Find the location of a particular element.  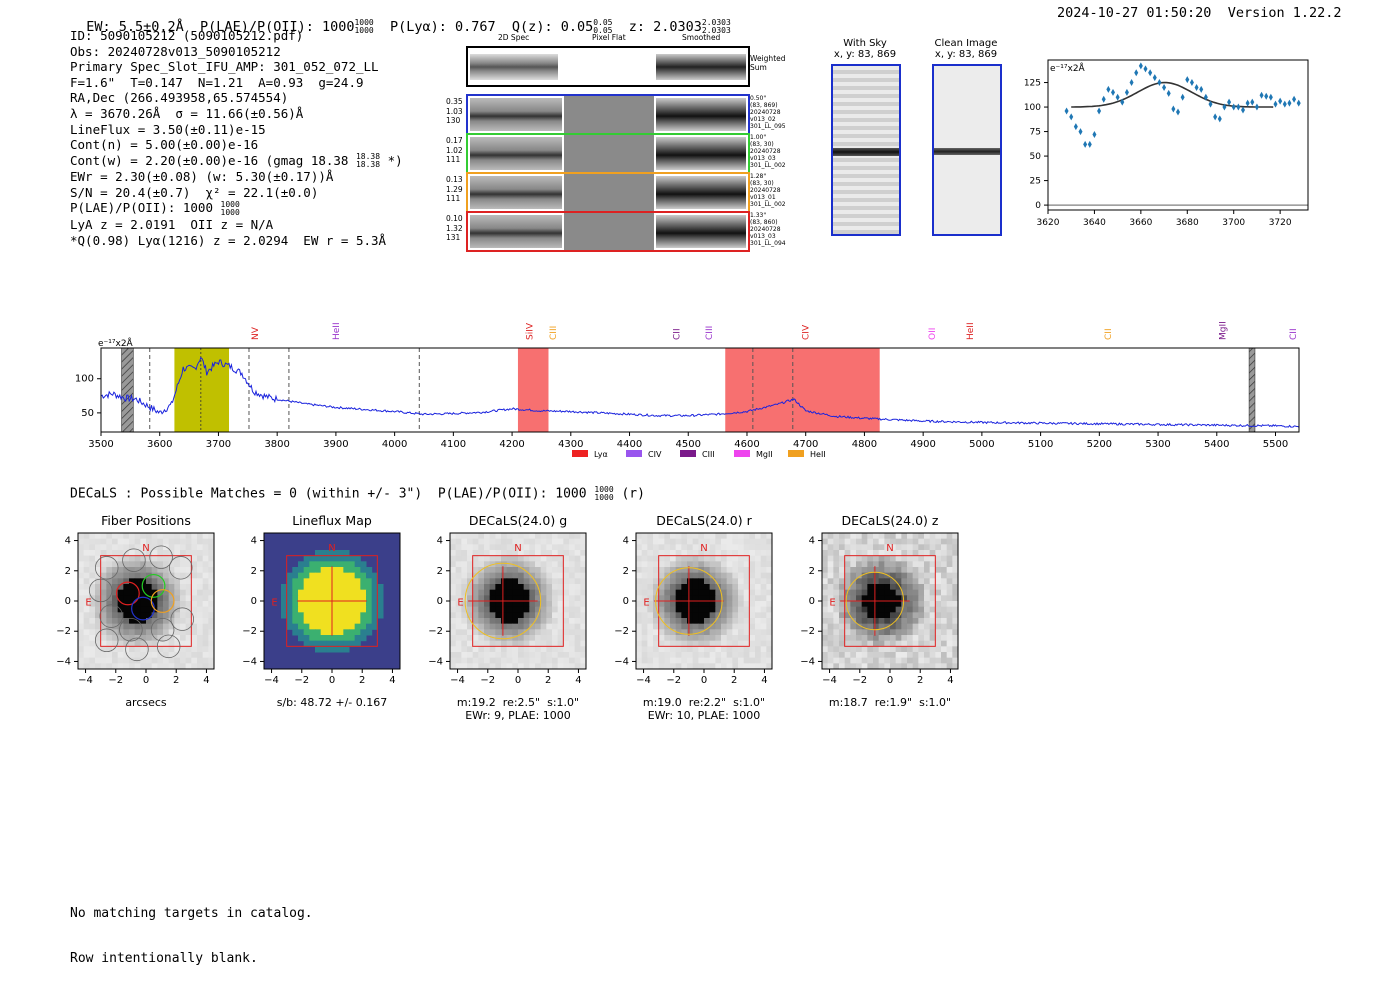

xtick-label: 3620 is located at coordinates (1048, 223).